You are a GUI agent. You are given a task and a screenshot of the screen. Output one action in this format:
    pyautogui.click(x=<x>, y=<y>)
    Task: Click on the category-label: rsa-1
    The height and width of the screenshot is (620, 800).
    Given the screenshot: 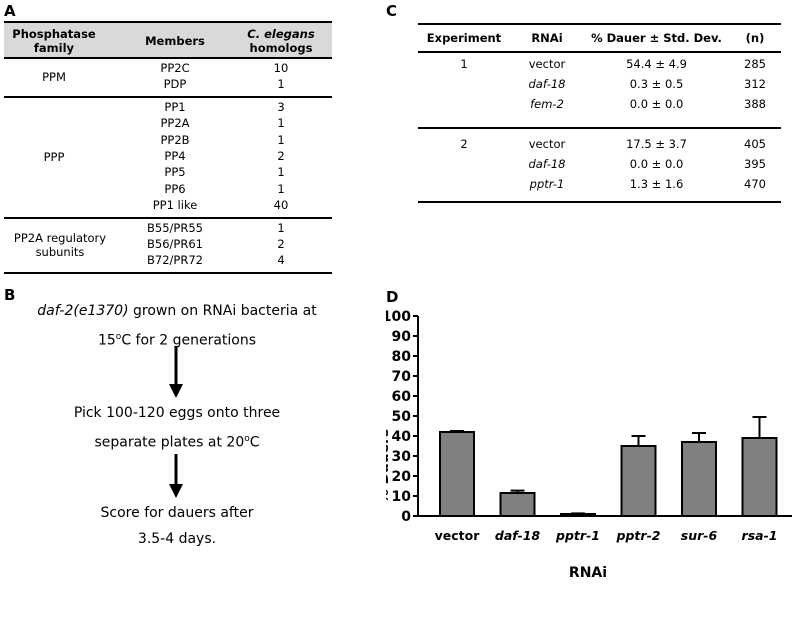 What is the action you would take?
    pyautogui.click(x=760, y=535)
    